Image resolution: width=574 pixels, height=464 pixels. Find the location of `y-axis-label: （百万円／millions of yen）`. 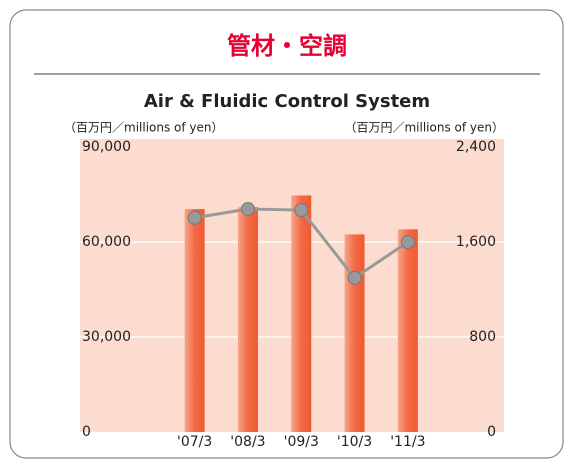

y-axis-label: （百万円／millions of yen） is located at coordinates (144, 128).